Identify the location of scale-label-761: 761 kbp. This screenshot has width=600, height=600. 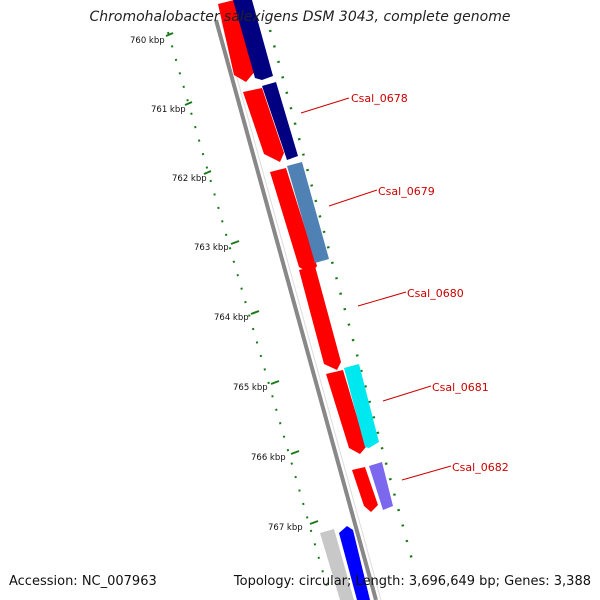
(168, 110).